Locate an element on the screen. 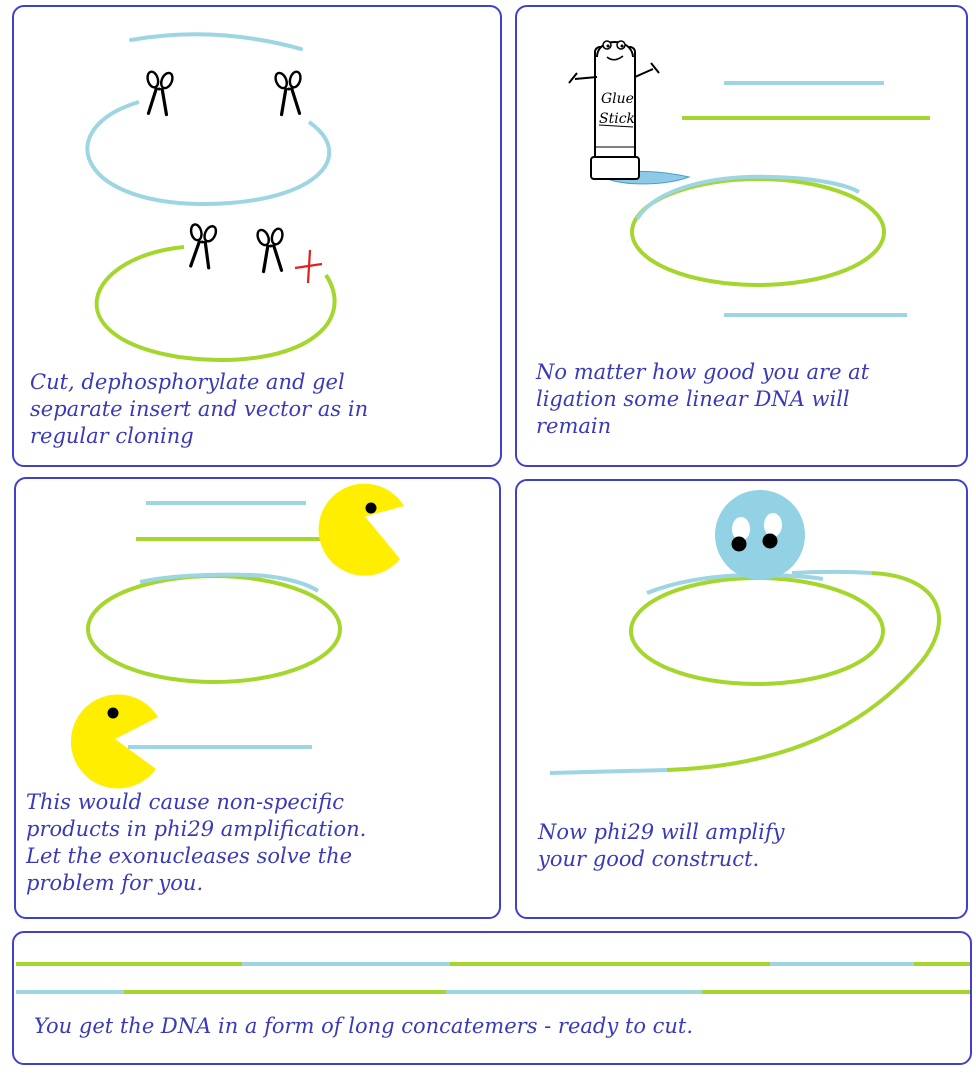 The height and width of the screenshot is (1074, 976). panel-1-illustration is located at coordinates (211, 197).